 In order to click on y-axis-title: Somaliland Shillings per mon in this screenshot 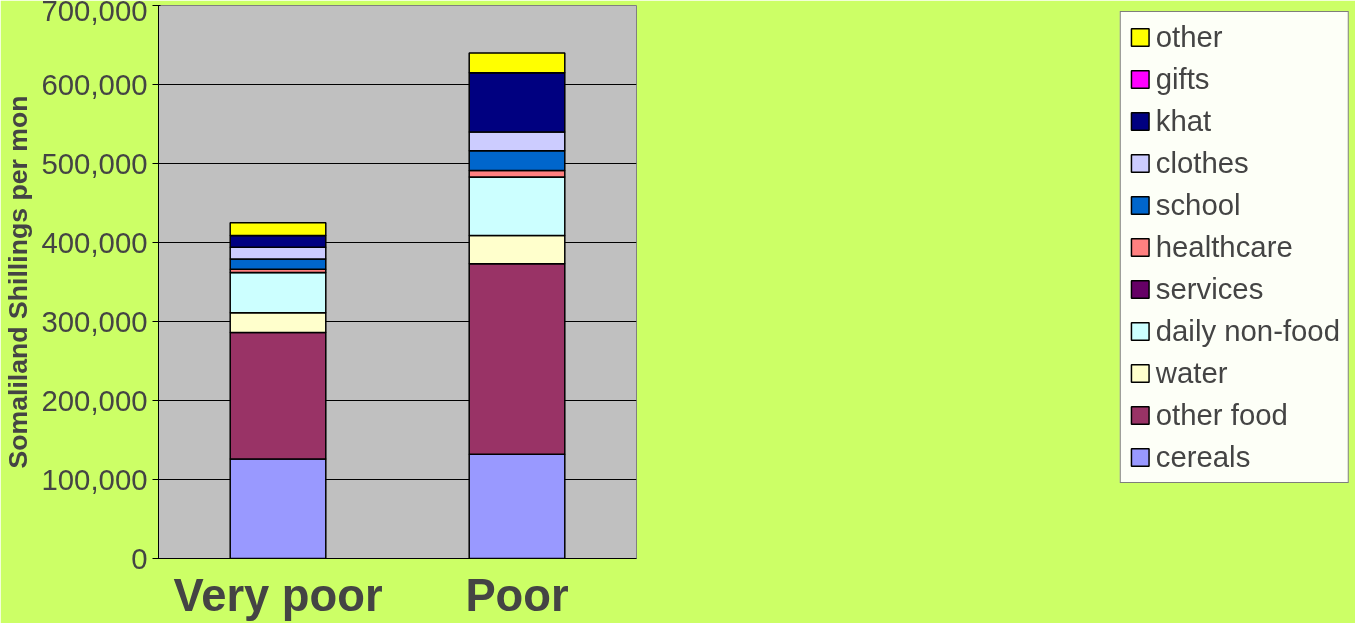, I will do `click(18, 282)`.